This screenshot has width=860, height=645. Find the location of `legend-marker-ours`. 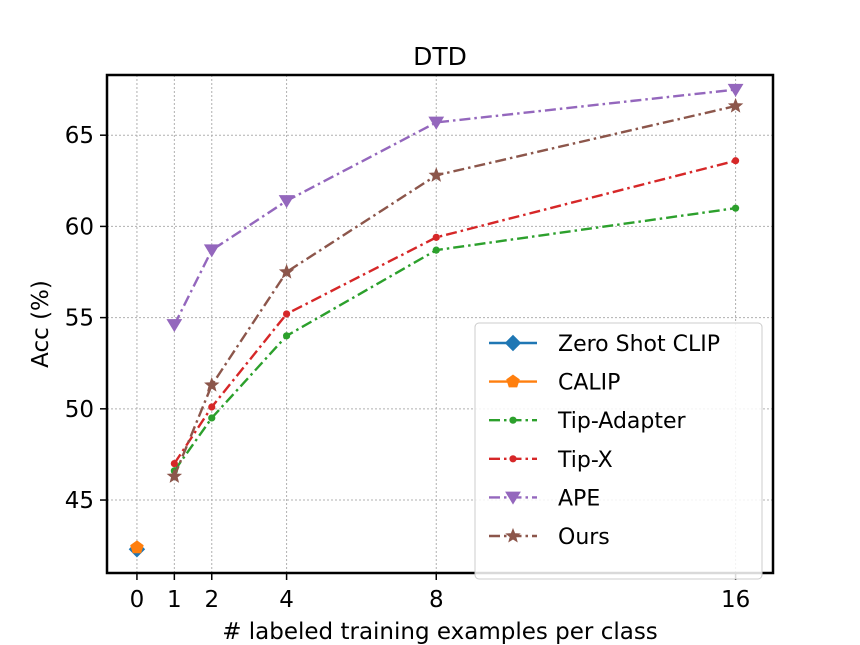

legend-marker-ours is located at coordinates (513, 535).